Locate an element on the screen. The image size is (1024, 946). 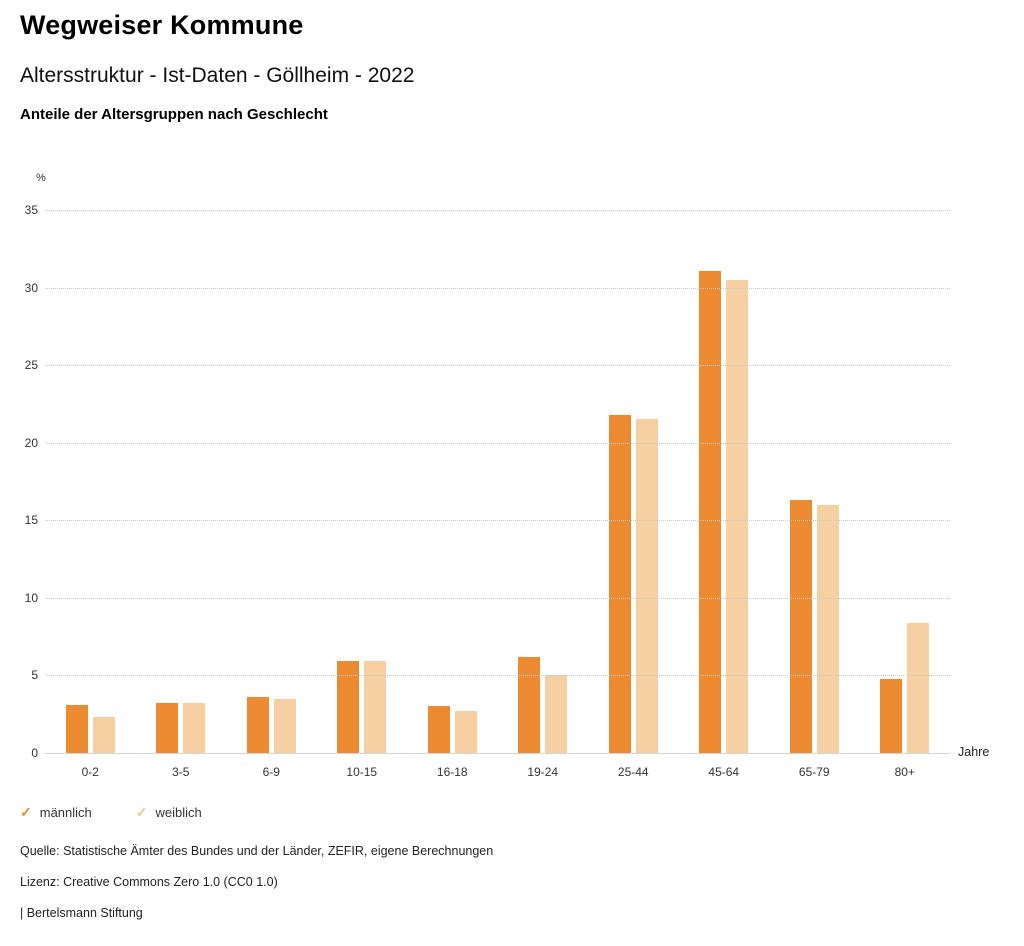
x-tick-label-16-18: 16-18 is located at coordinates (452, 772).